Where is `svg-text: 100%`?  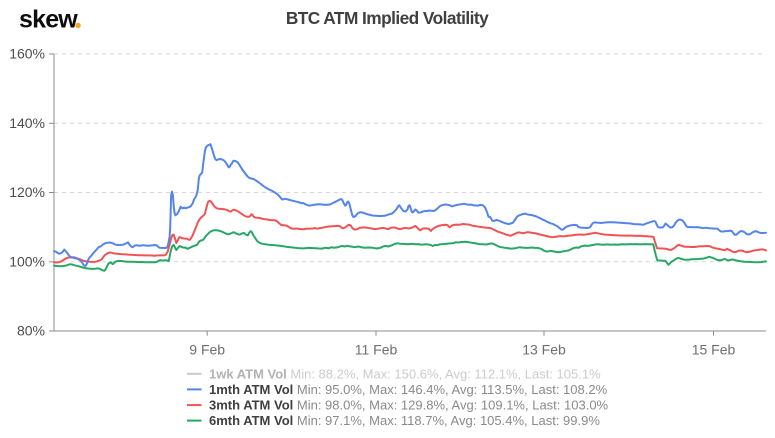
svg-text: 100% is located at coordinates (27, 261).